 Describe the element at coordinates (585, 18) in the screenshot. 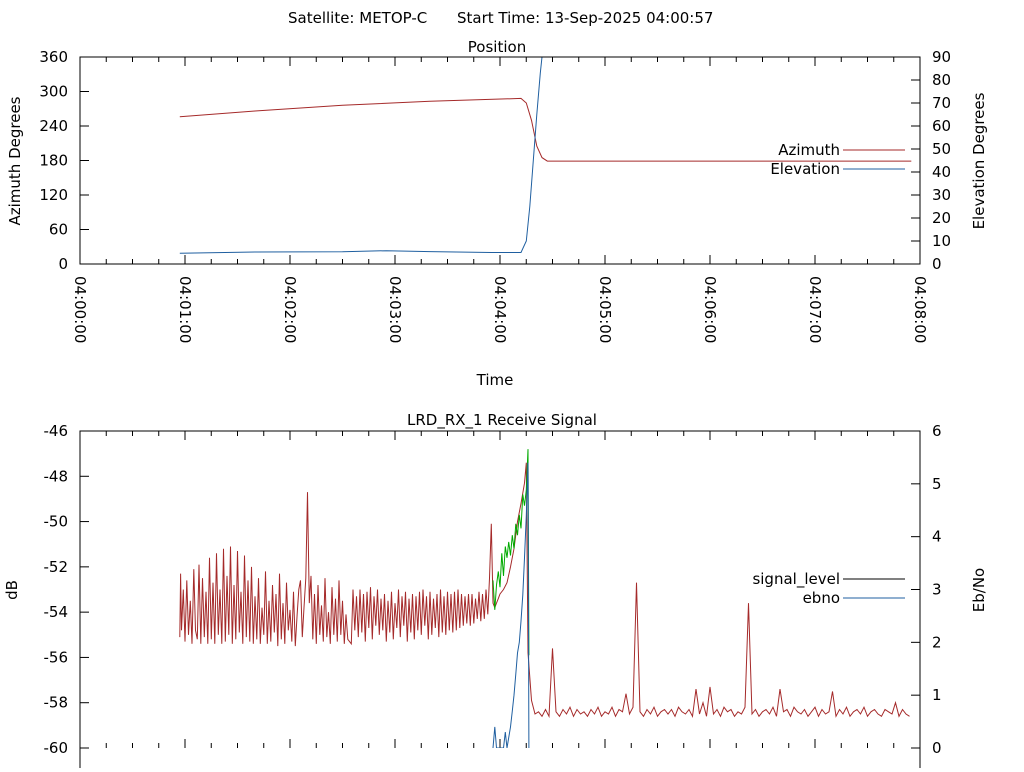

I see `start-time-label: Start Time: 13-Sep-2025 04:00:57` at that location.